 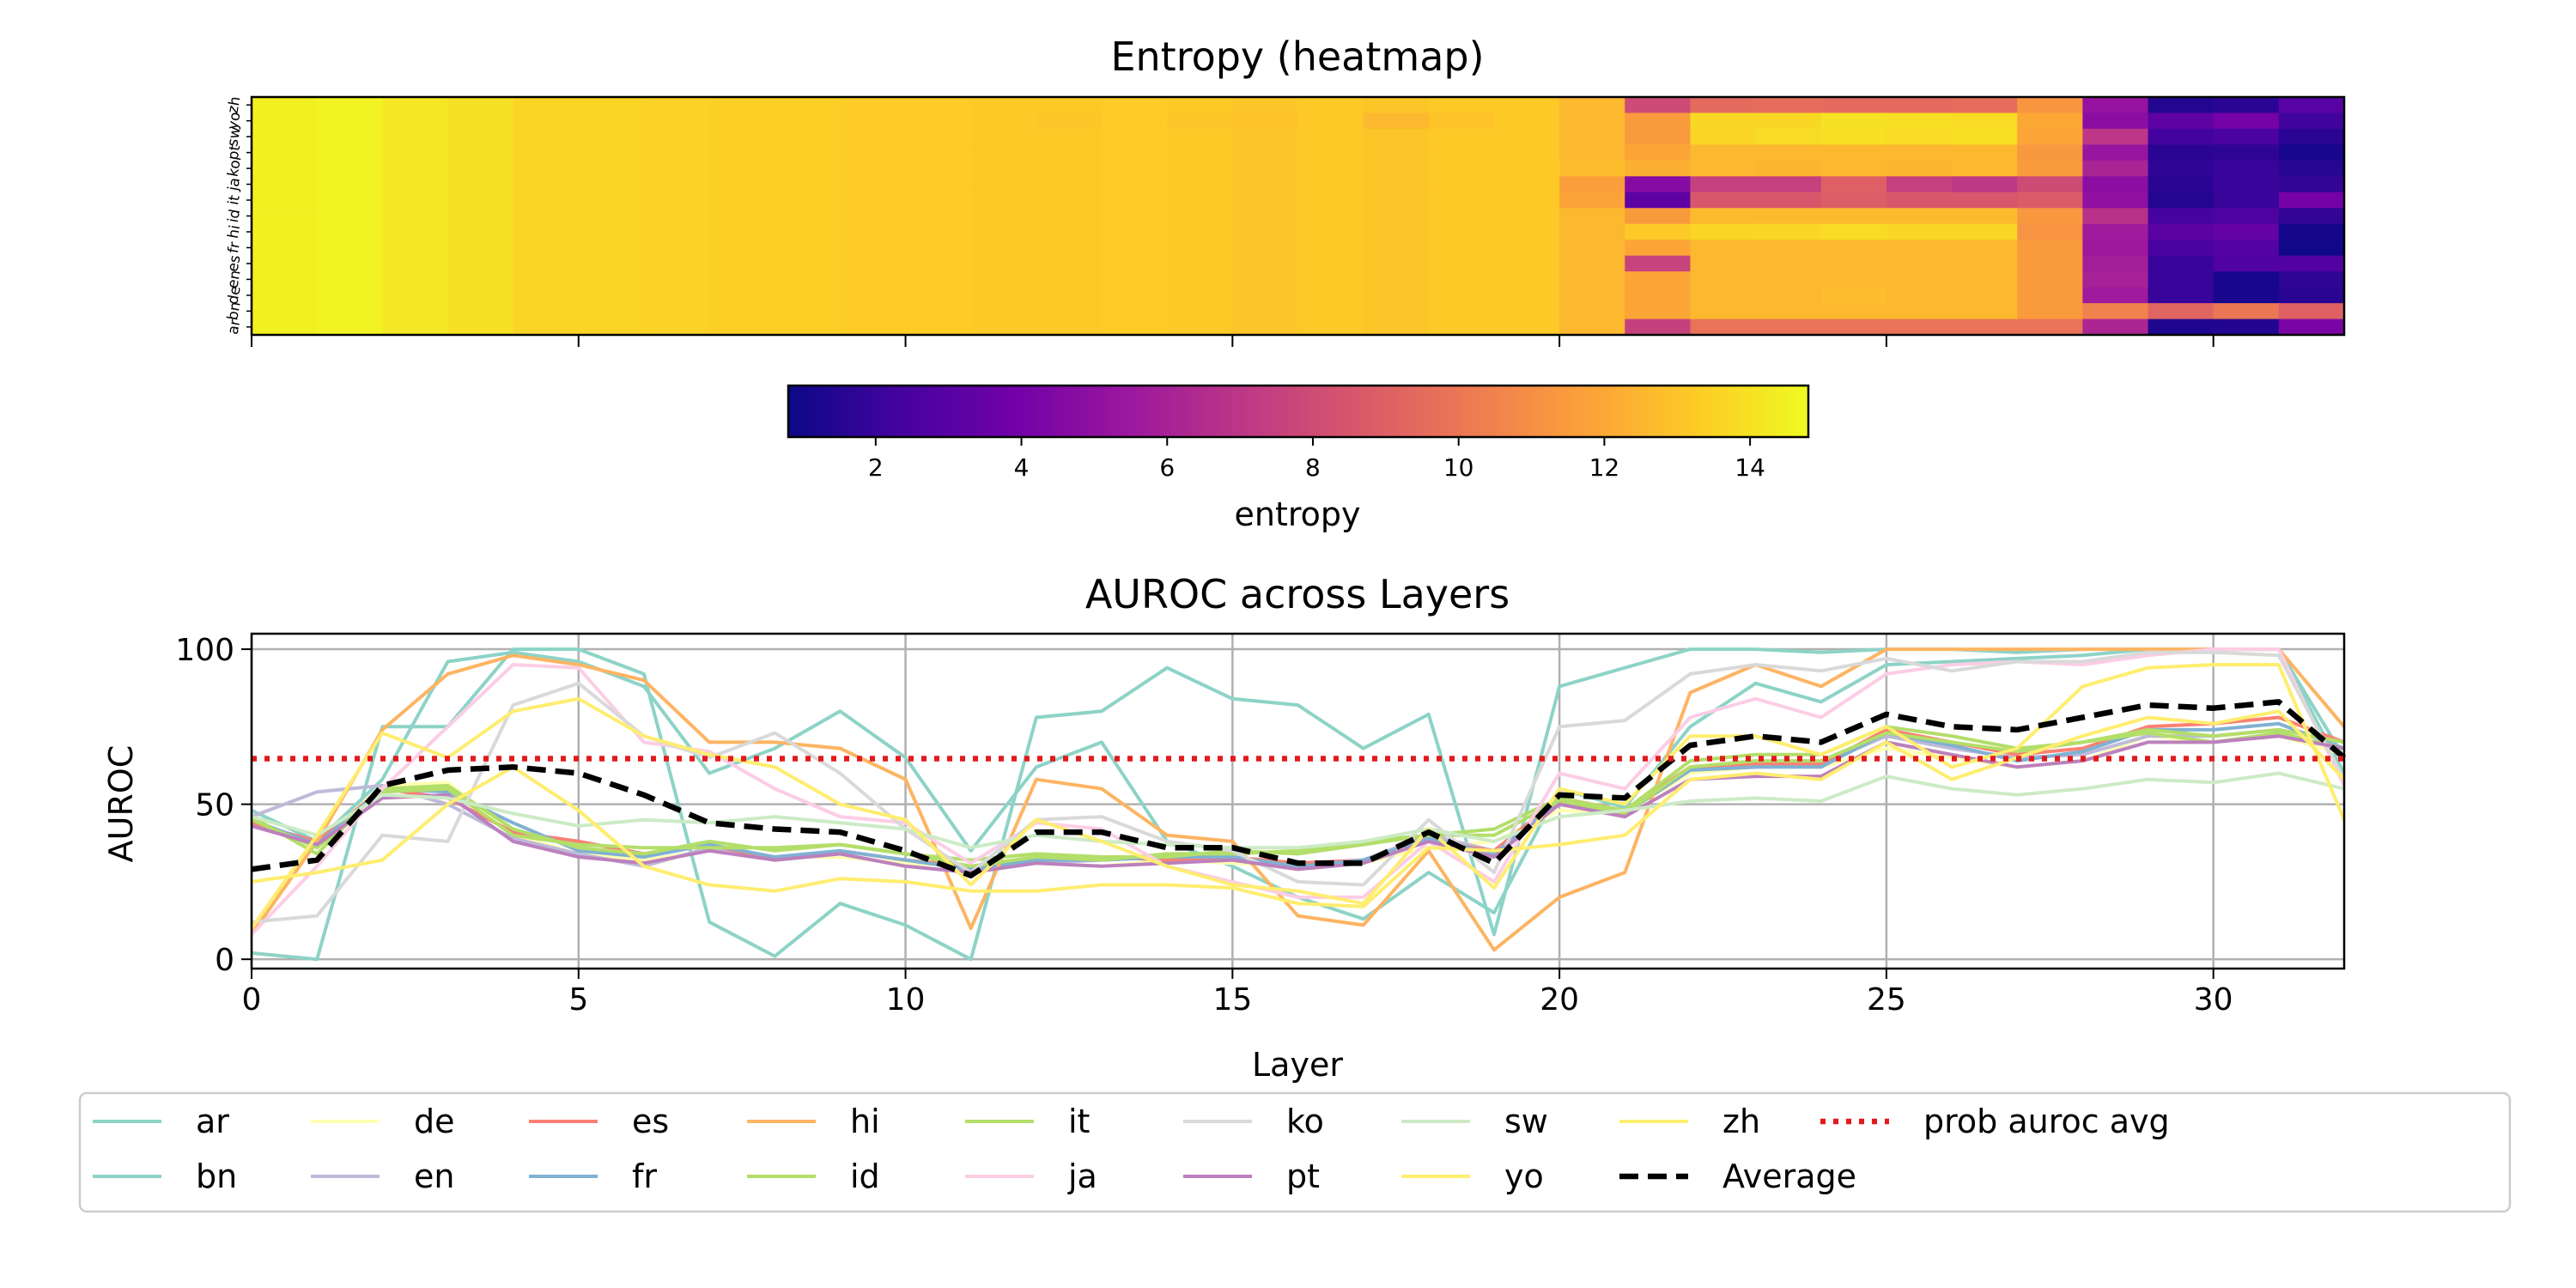 I want to click on colorbar-tick-label: 8, so click(x=1313, y=468).